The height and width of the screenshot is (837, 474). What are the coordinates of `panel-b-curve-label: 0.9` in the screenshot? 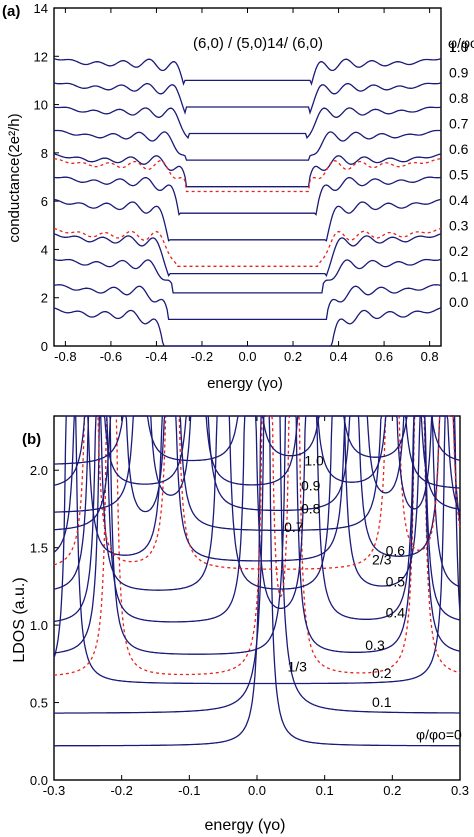 It's located at (311, 485).